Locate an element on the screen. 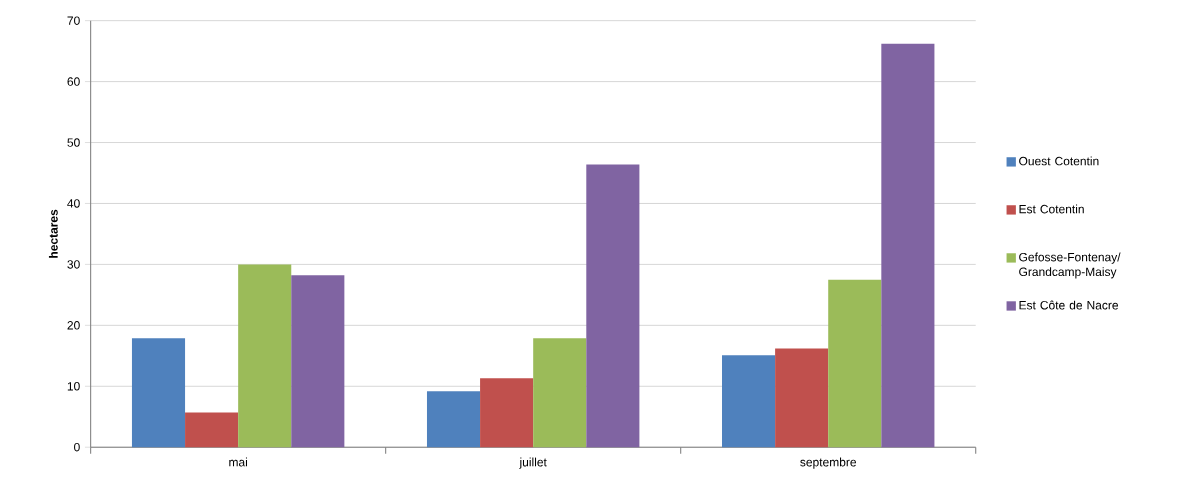  x-tick-label: mai is located at coordinates (238, 462).